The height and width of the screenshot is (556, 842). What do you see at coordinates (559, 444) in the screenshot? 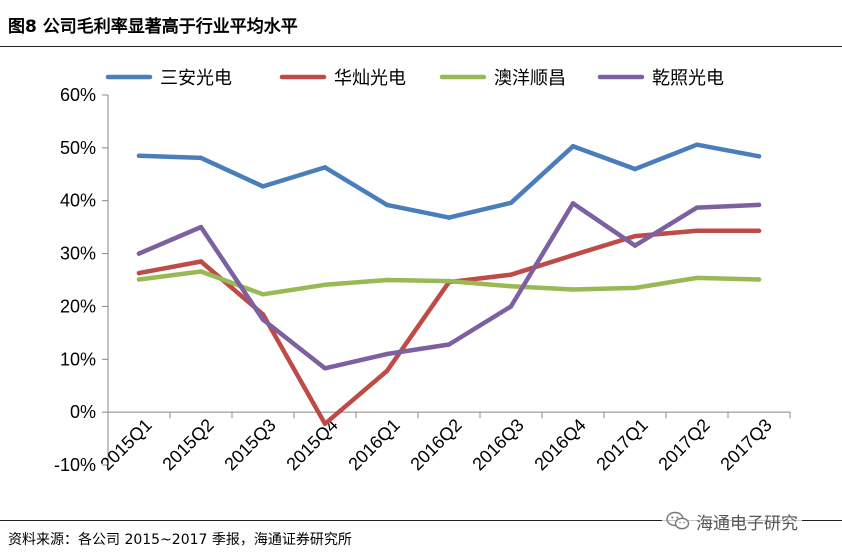
I see `x-tick-label: 2016Q4` at bounding box center [559, 444].